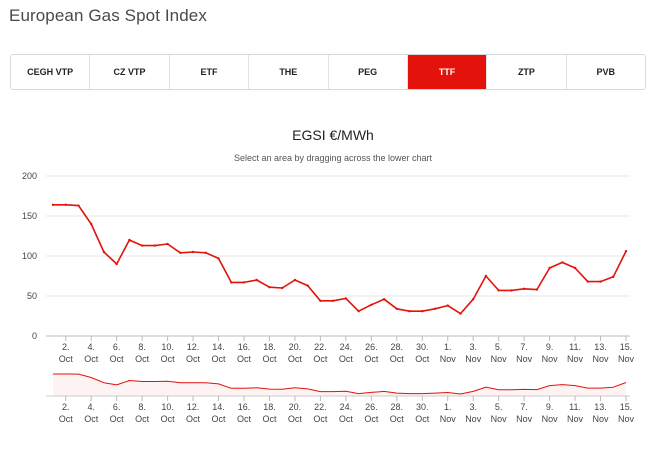 This screenshot has width=666, height=462. What do you see at coordinates (600, 407) in the screenshot?
I see `navigator-tick-day: 13.` at bounding box center [600, 407].